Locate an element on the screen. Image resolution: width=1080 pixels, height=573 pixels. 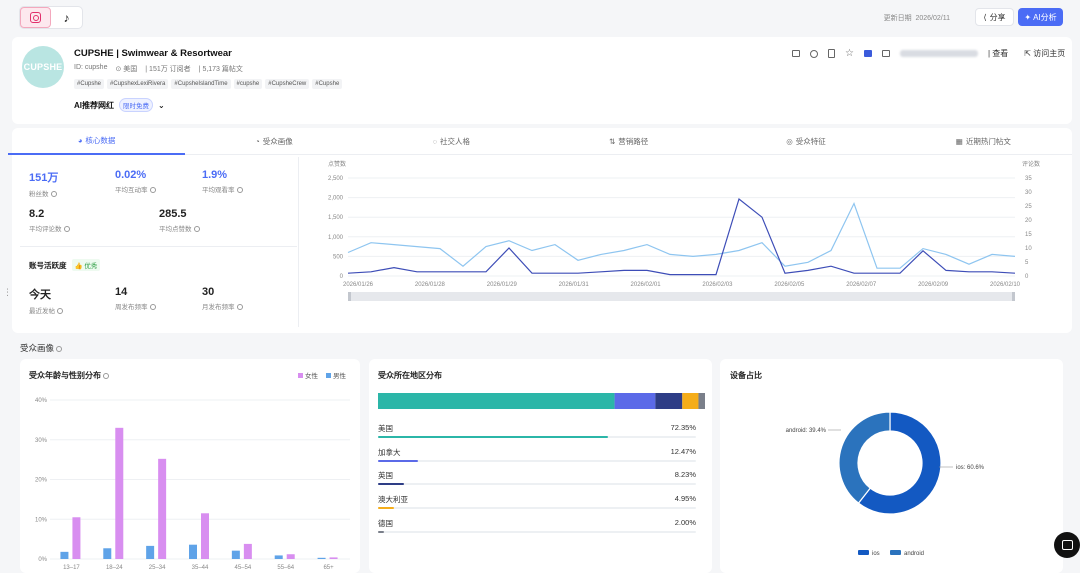
ai-analysis-button: ✦ AI分析 is located at coordinates (1040, 17).